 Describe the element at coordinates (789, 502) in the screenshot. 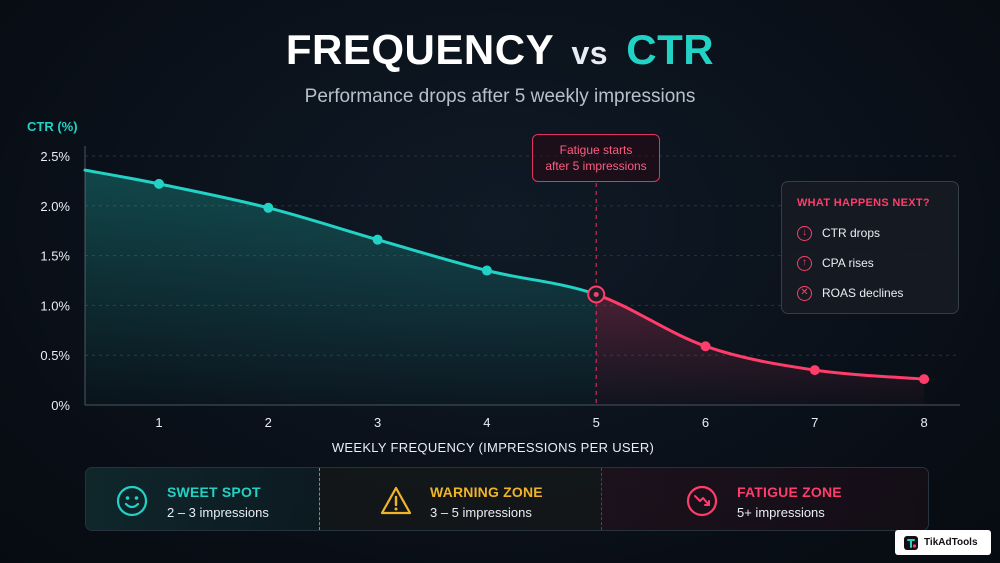

I see `zone-fatigue-text: FATIGUE ZONE 5+ impressions` at that location.